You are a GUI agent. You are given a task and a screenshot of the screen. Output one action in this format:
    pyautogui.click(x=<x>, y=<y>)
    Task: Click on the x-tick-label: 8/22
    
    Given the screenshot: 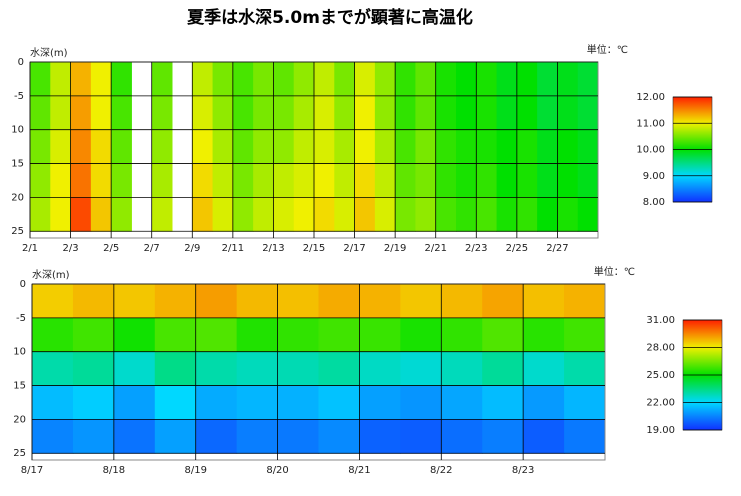 What is the action you would take?
    pyautogui.click(x=441, y=470)
    